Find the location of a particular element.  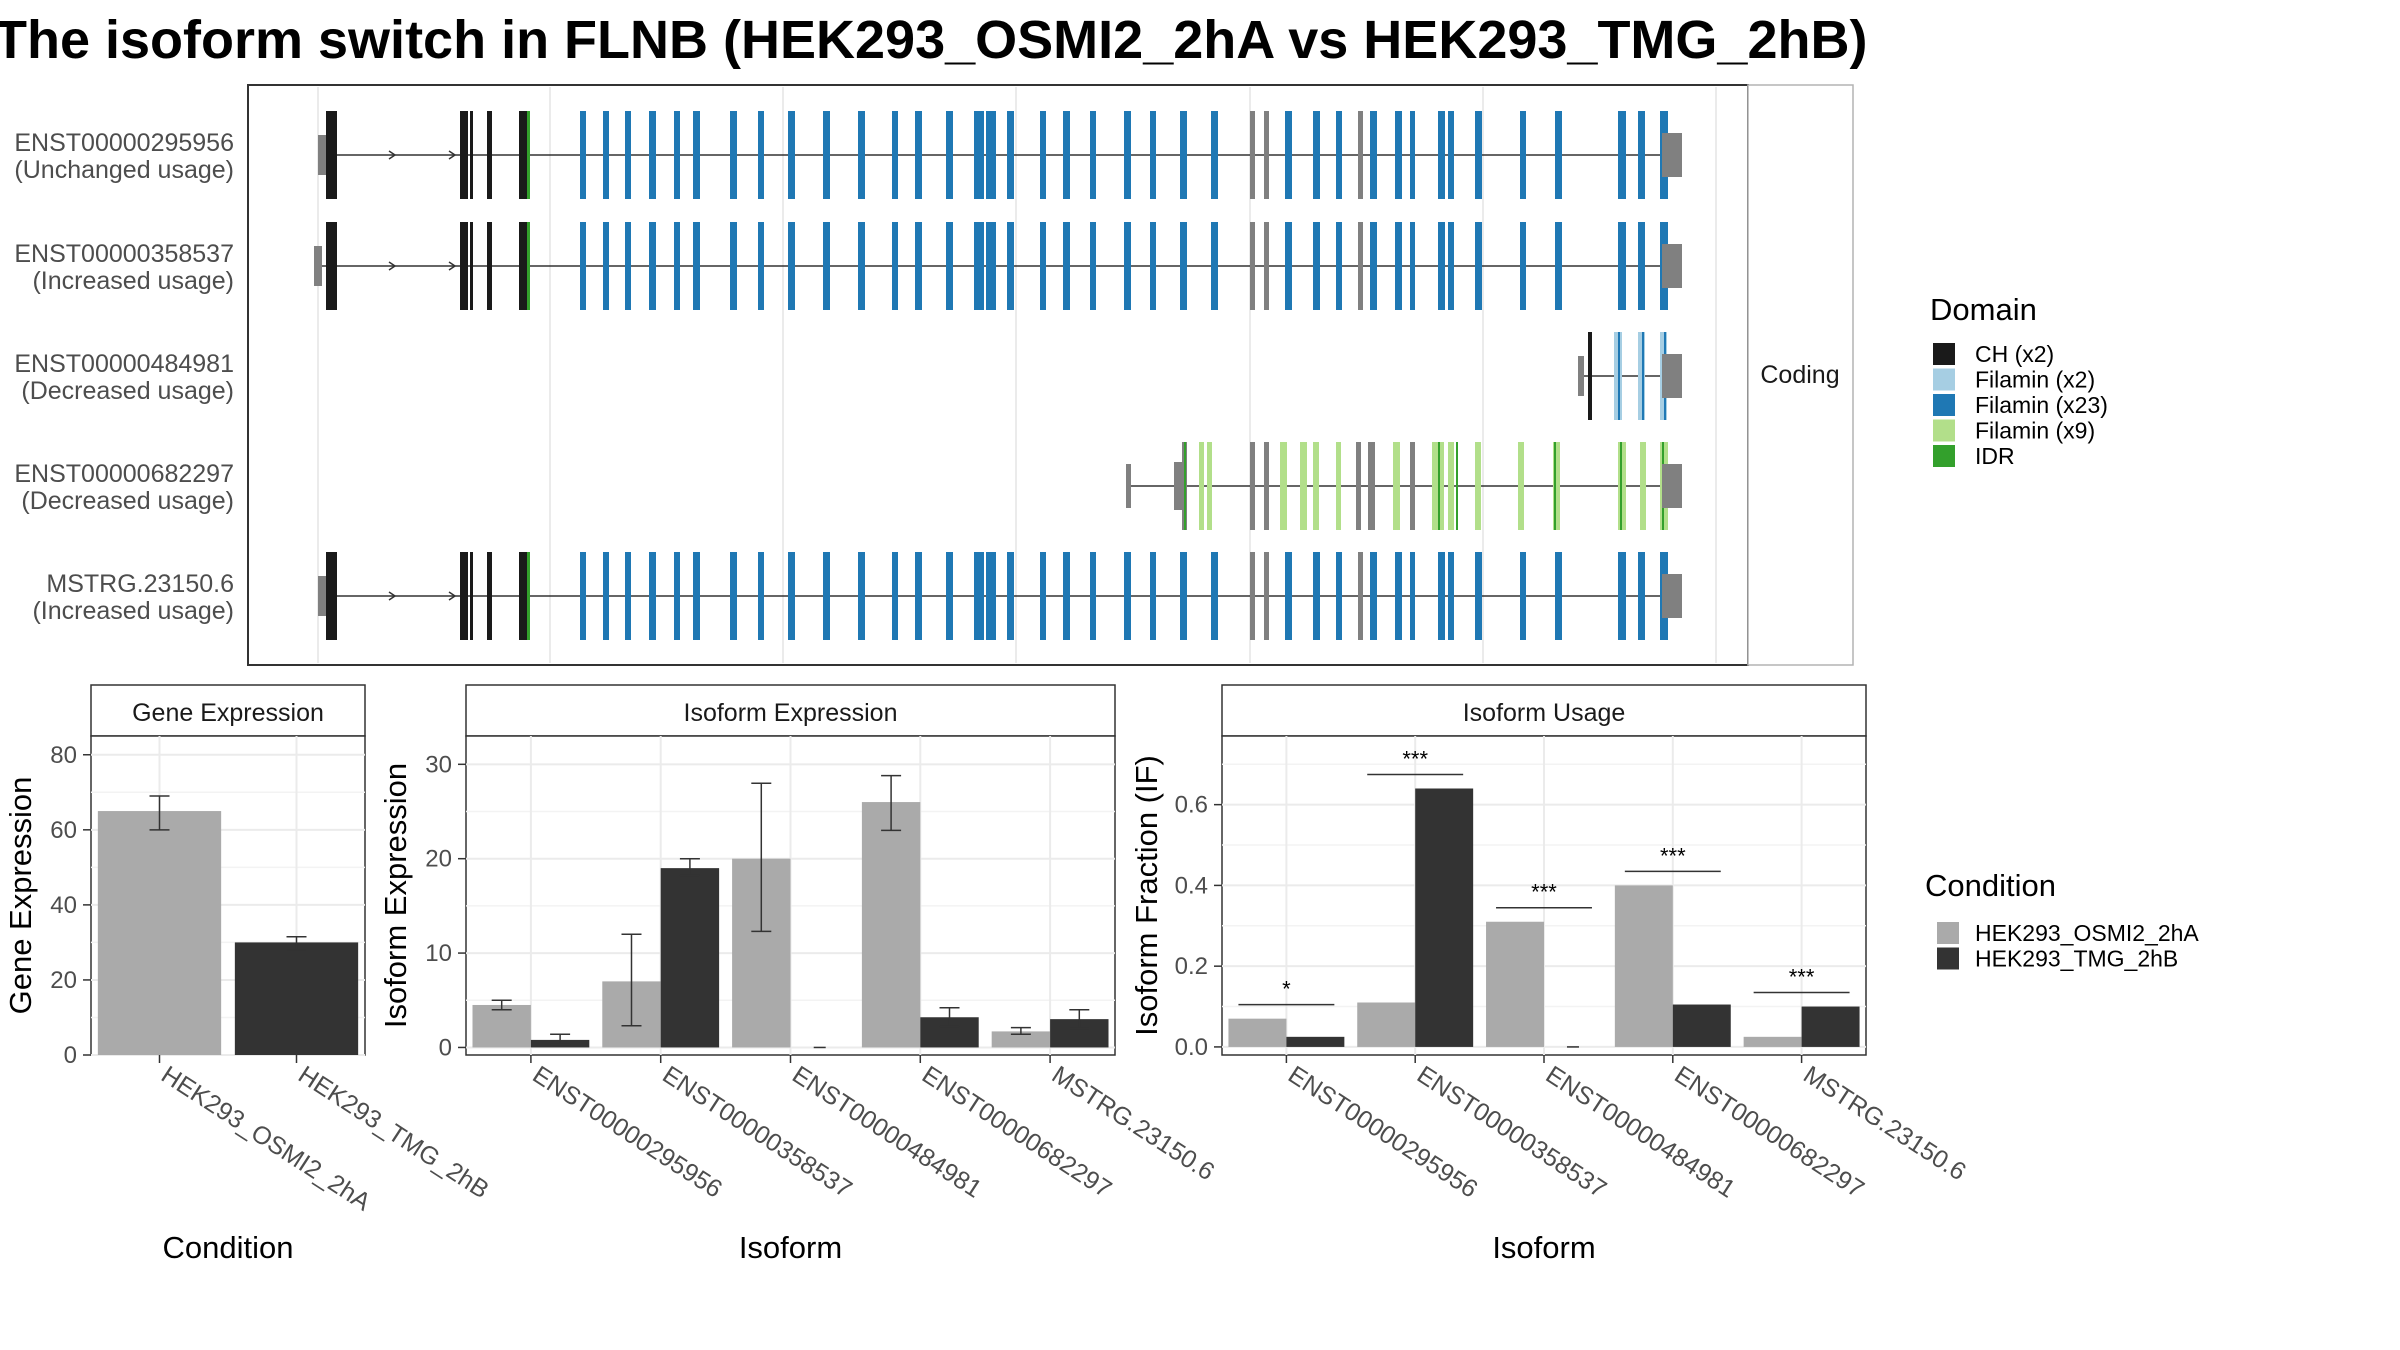

domain-legend-label: IDR is located at coordinates (1995, 456).